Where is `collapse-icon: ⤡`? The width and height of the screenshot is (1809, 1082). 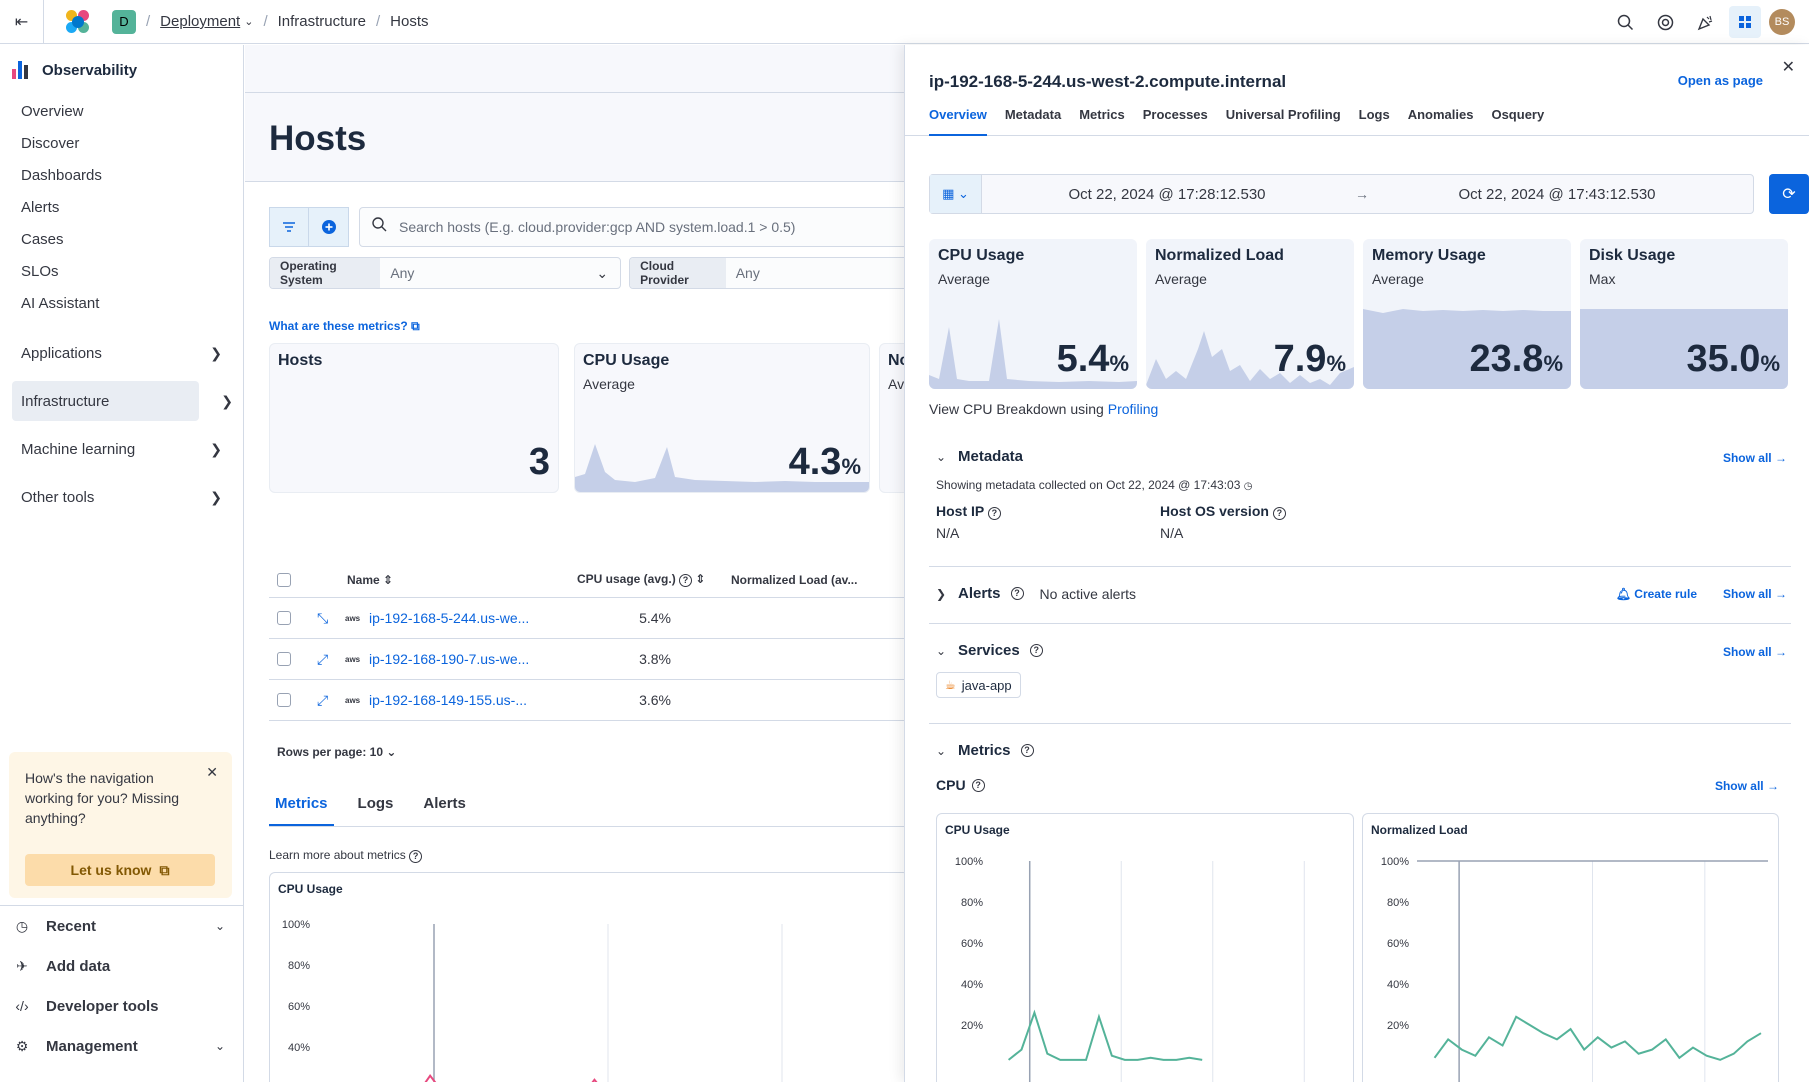 collapse-icon: ⤡ is located at coordinates (323, 617).